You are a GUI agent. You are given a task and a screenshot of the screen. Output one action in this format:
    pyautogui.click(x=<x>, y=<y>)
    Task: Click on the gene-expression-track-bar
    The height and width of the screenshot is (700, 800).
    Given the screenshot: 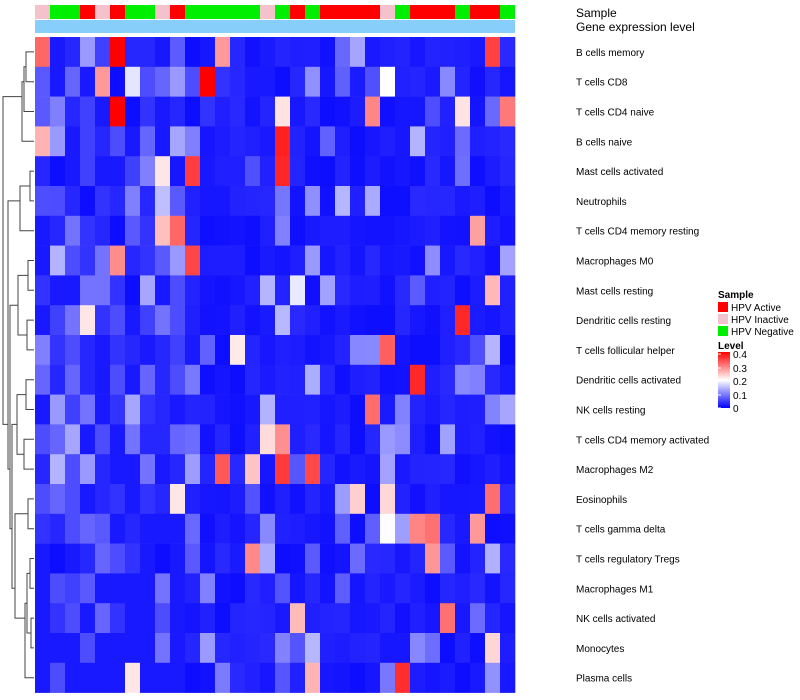 What is the action you would take?
    pyautogui.click(x=275, y=26)
    